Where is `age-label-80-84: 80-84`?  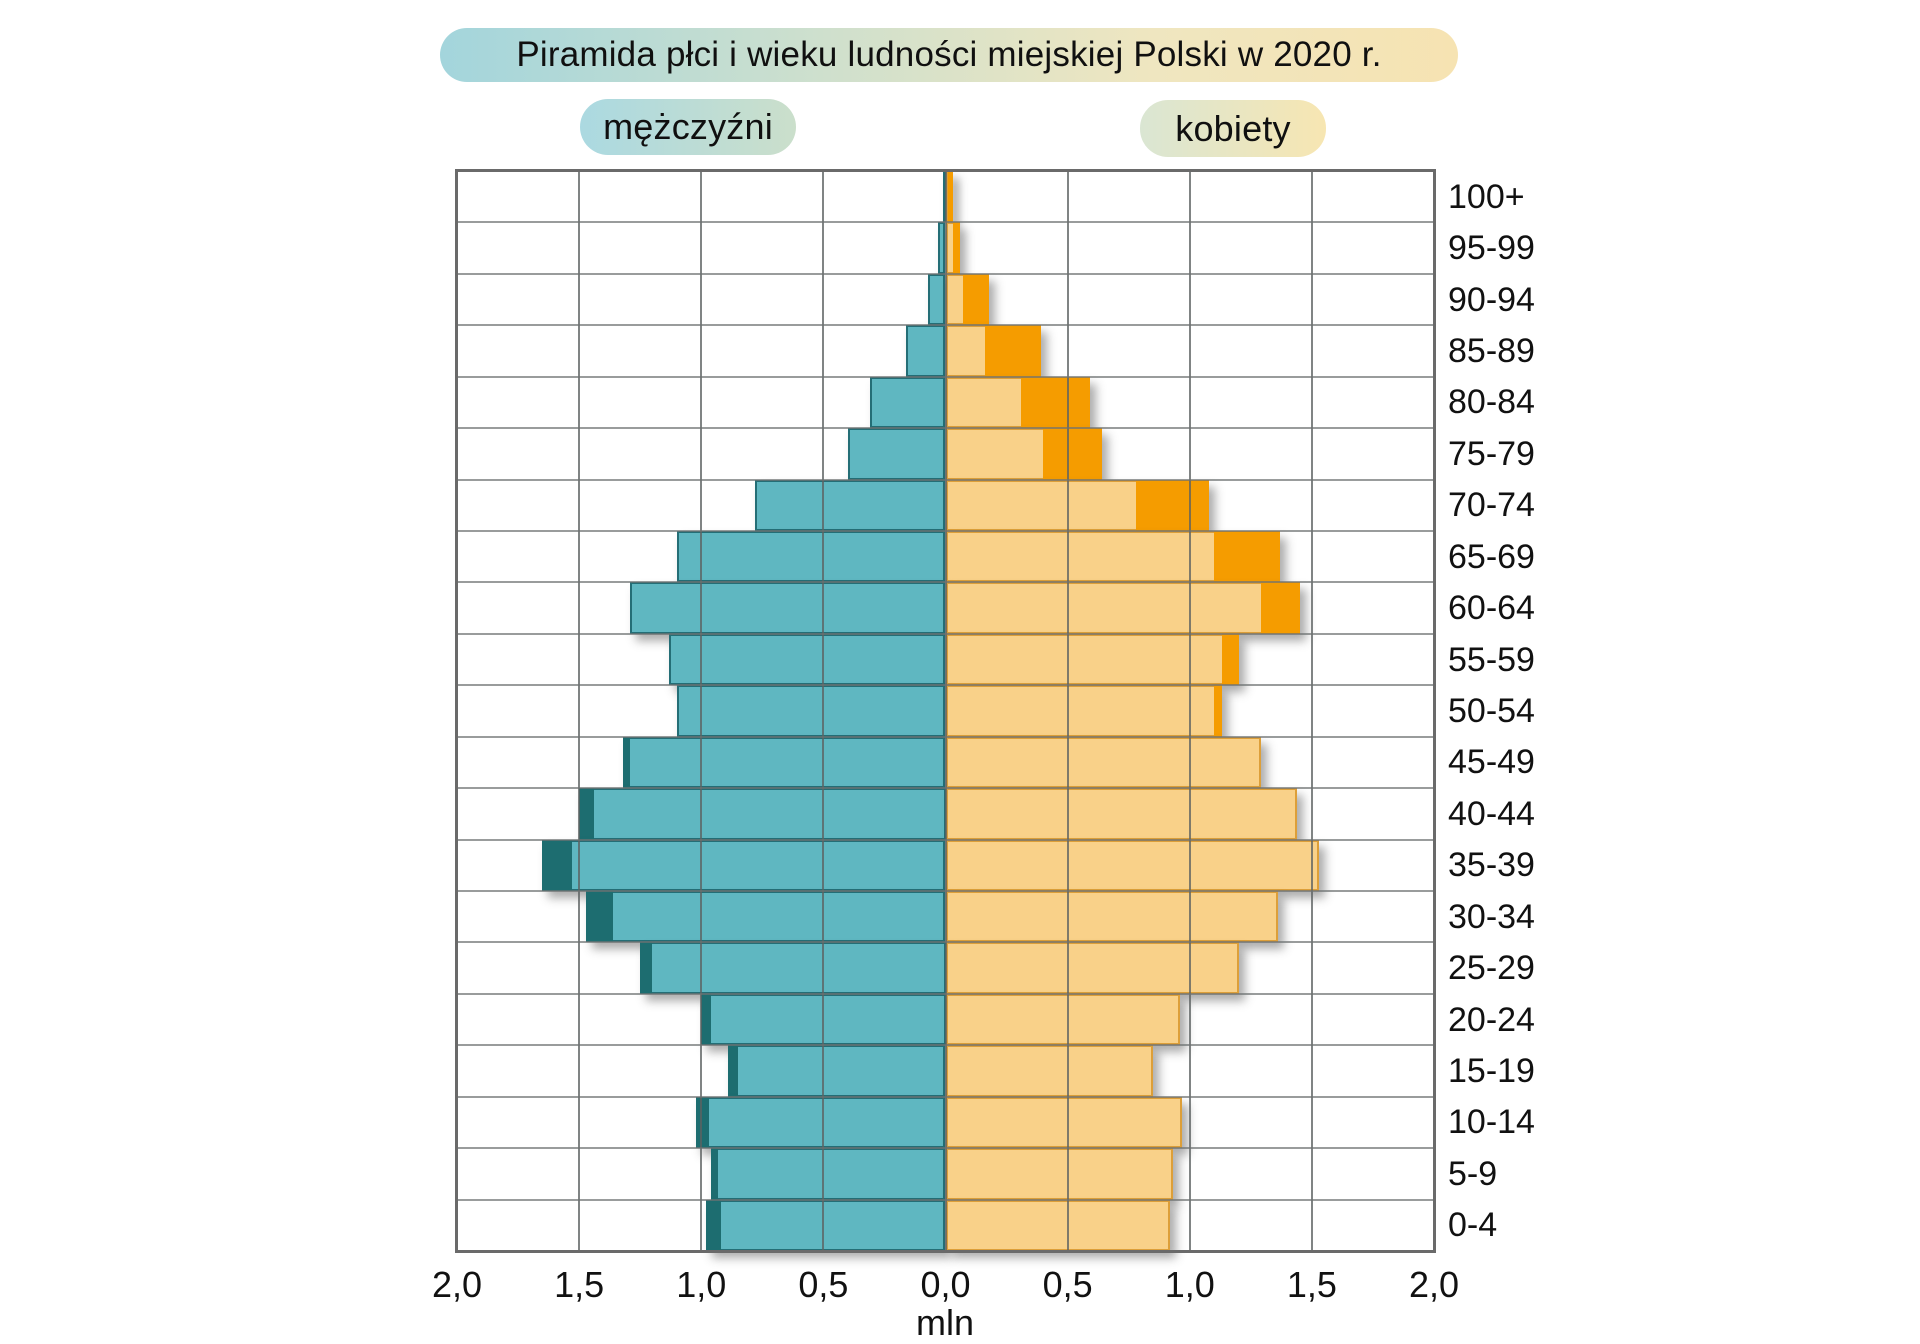
age-label-80-84: 80-84 is located at coordinates (1491, 402).